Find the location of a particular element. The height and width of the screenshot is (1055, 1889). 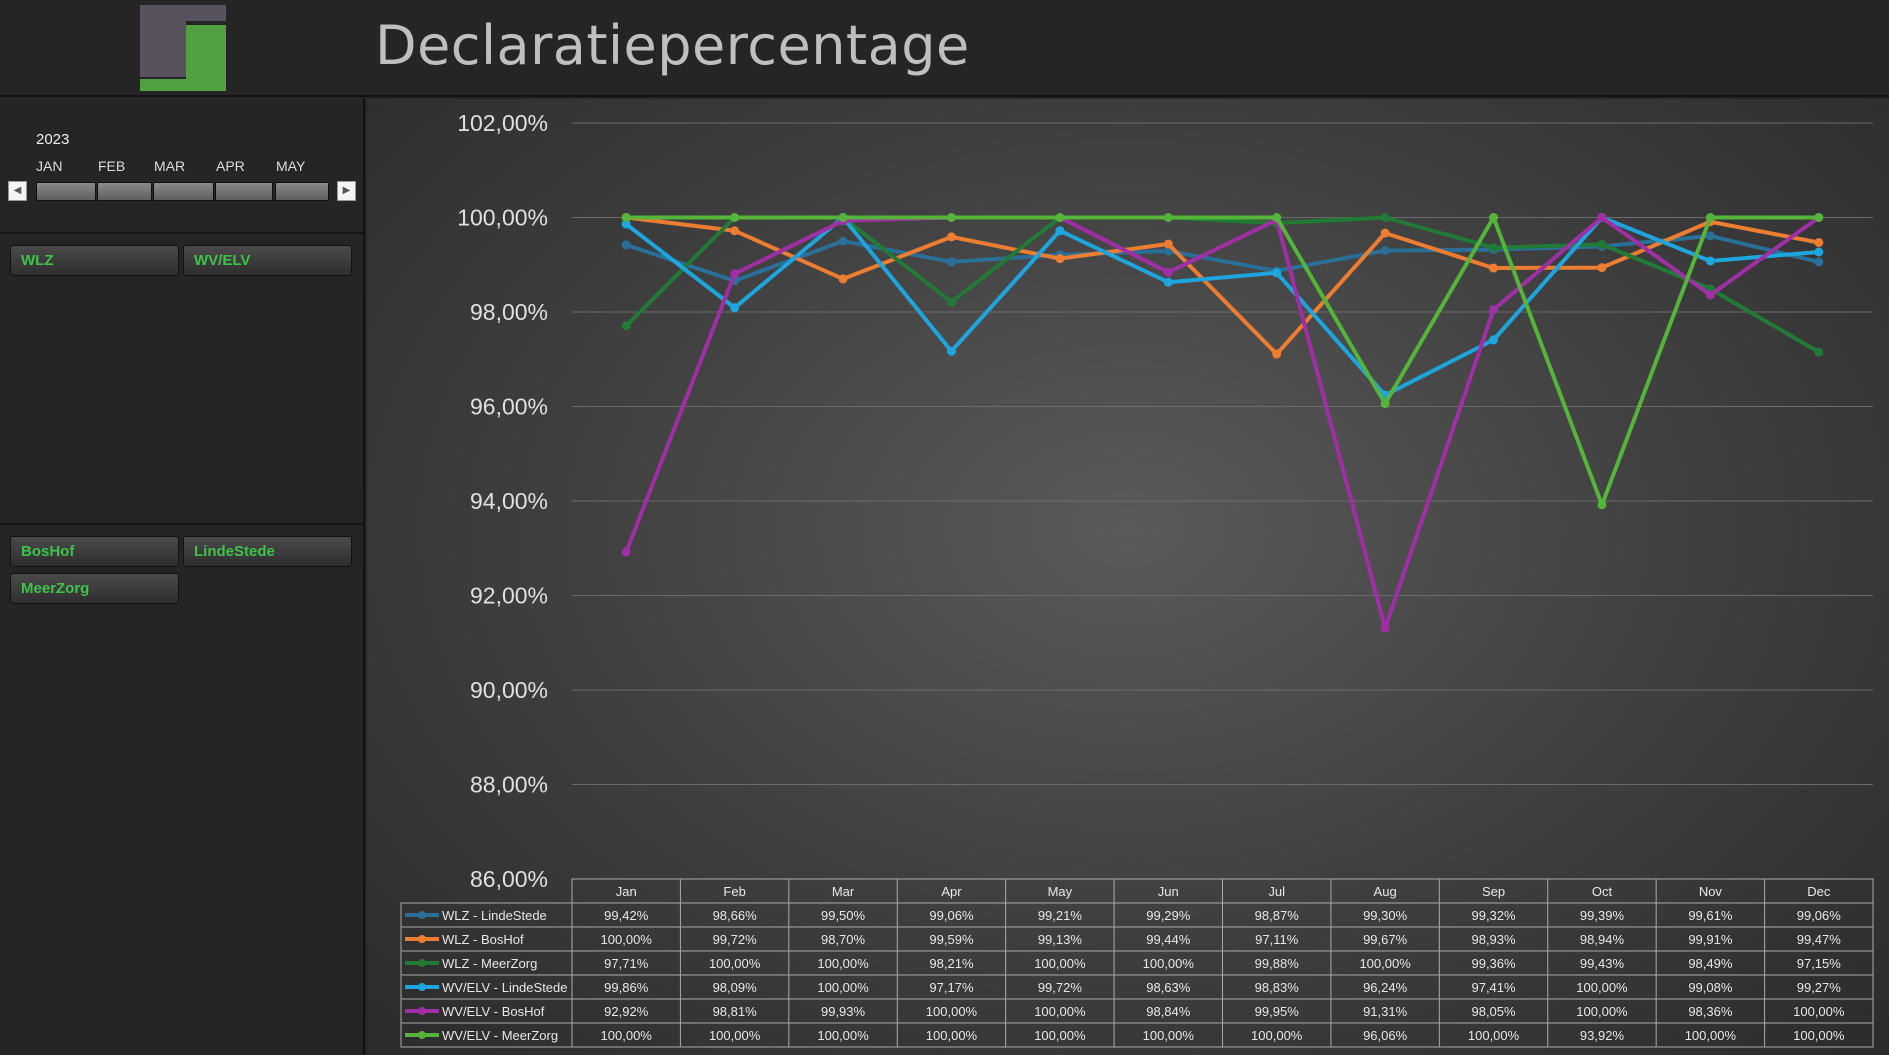

x-tick-label: Sep is located at coordinates (1493, 891).